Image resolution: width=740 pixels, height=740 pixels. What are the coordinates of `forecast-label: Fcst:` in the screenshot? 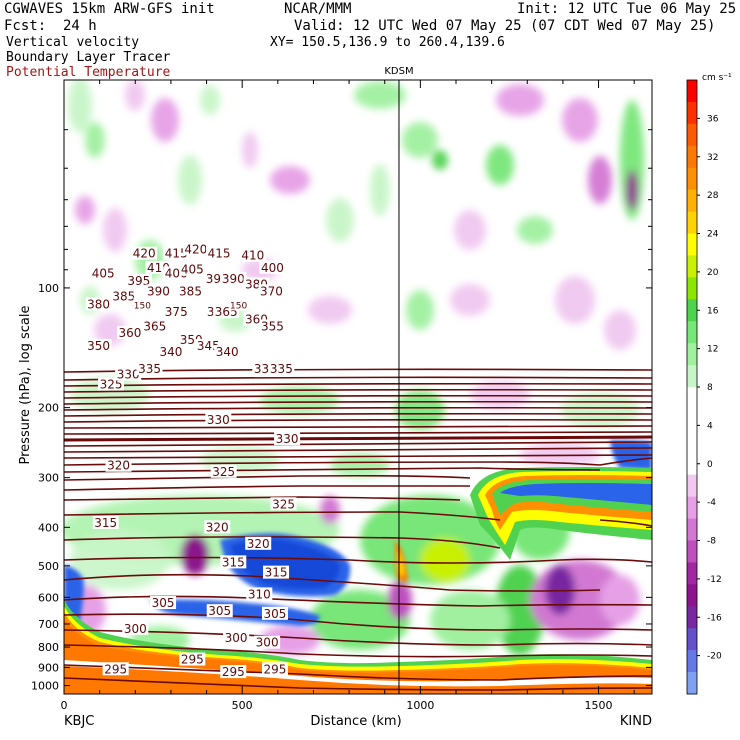 It's located at (25, 26).